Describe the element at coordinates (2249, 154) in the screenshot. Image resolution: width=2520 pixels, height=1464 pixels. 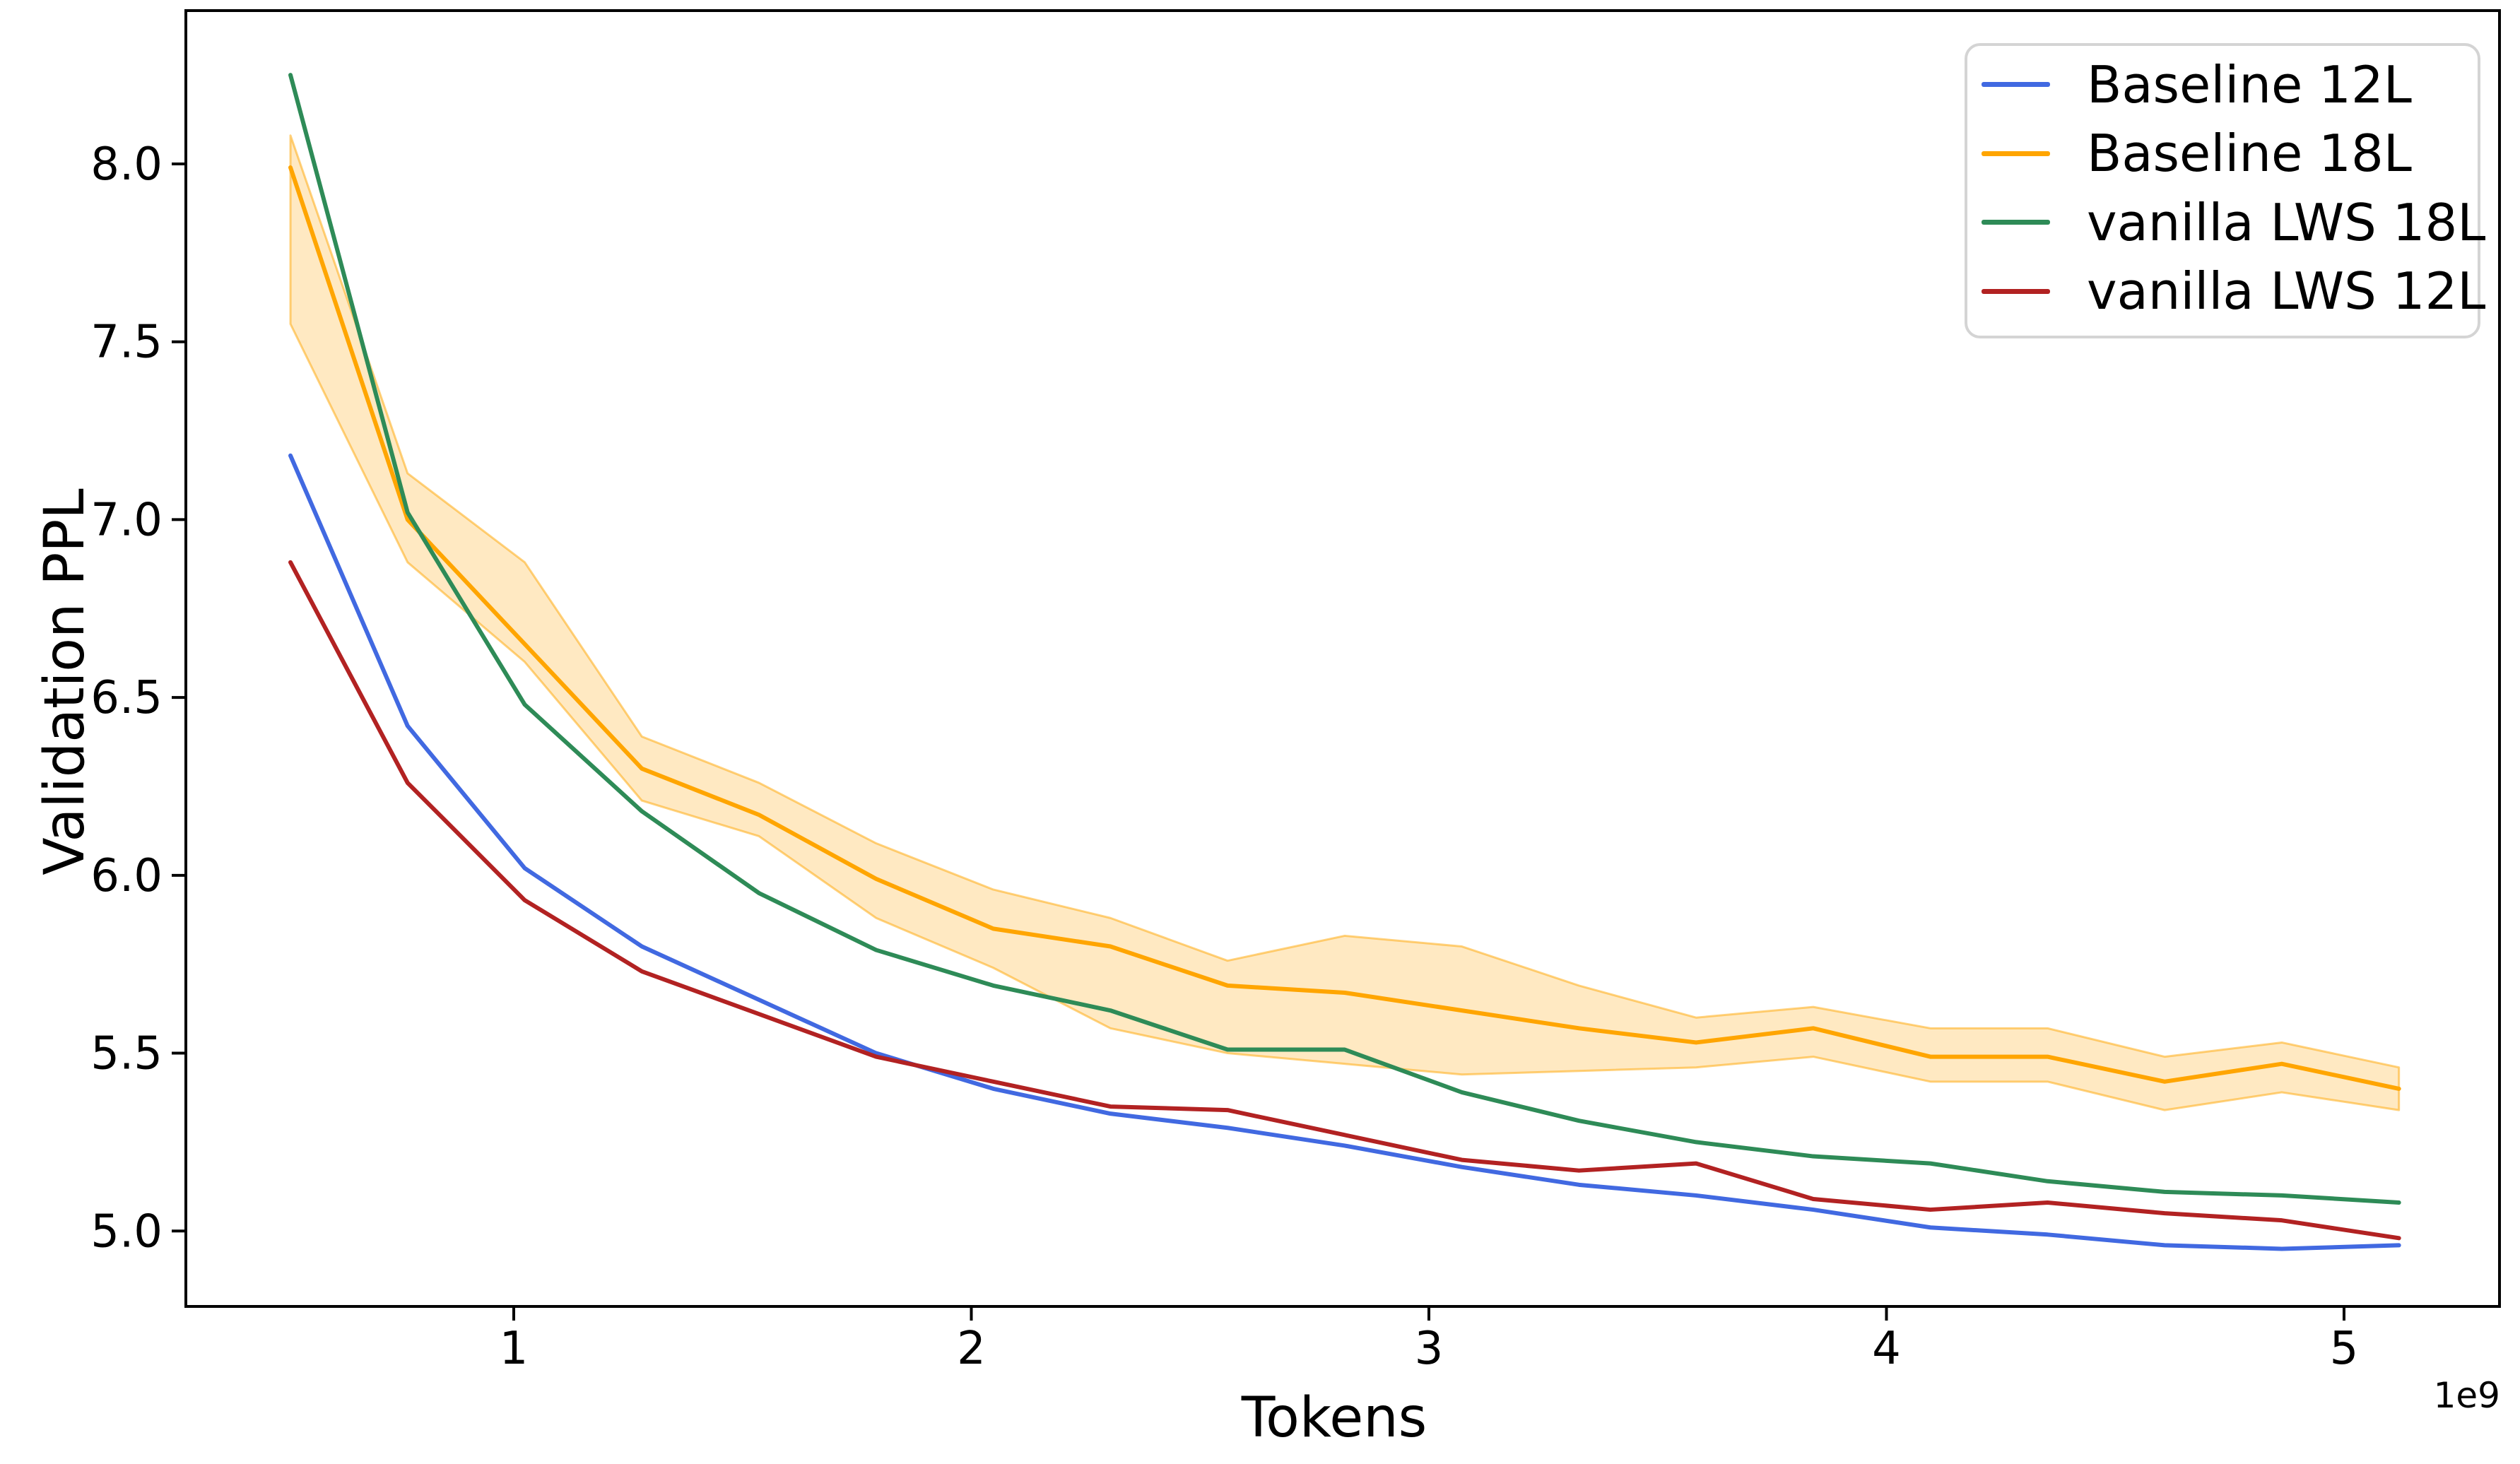
I see `legend-label: Baseline 18L` at that location.